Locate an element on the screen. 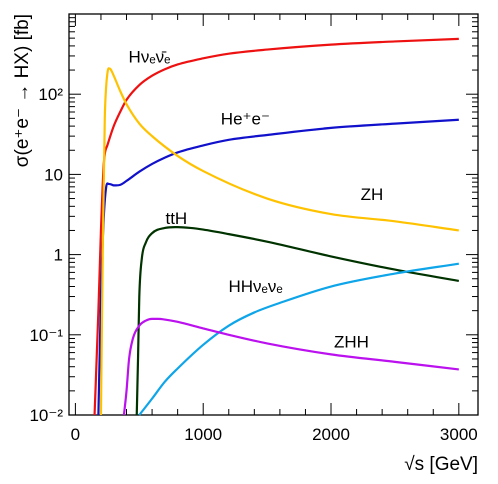 The height and width of the screenshot is (484, 498). y-tick-label: 10 is located at coordinates (53, 174).